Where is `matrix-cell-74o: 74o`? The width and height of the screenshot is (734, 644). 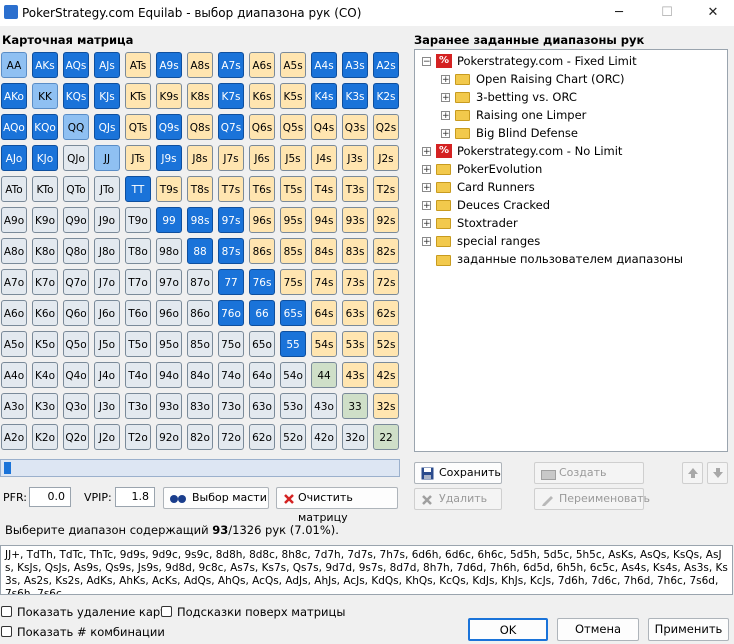
matrix-cell-74o: 74o is located at coordinates (231, 375).